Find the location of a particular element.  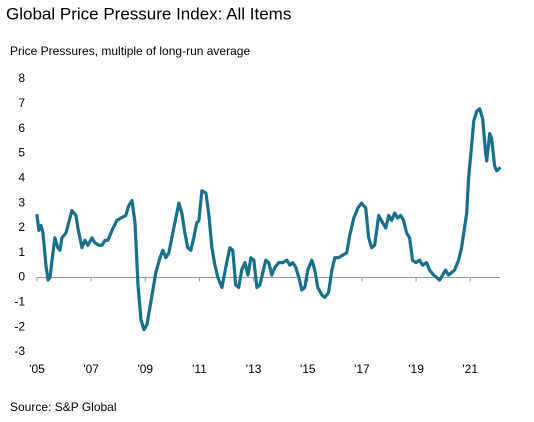

y-tick-label: 0 is located at coordinates (21, 277).